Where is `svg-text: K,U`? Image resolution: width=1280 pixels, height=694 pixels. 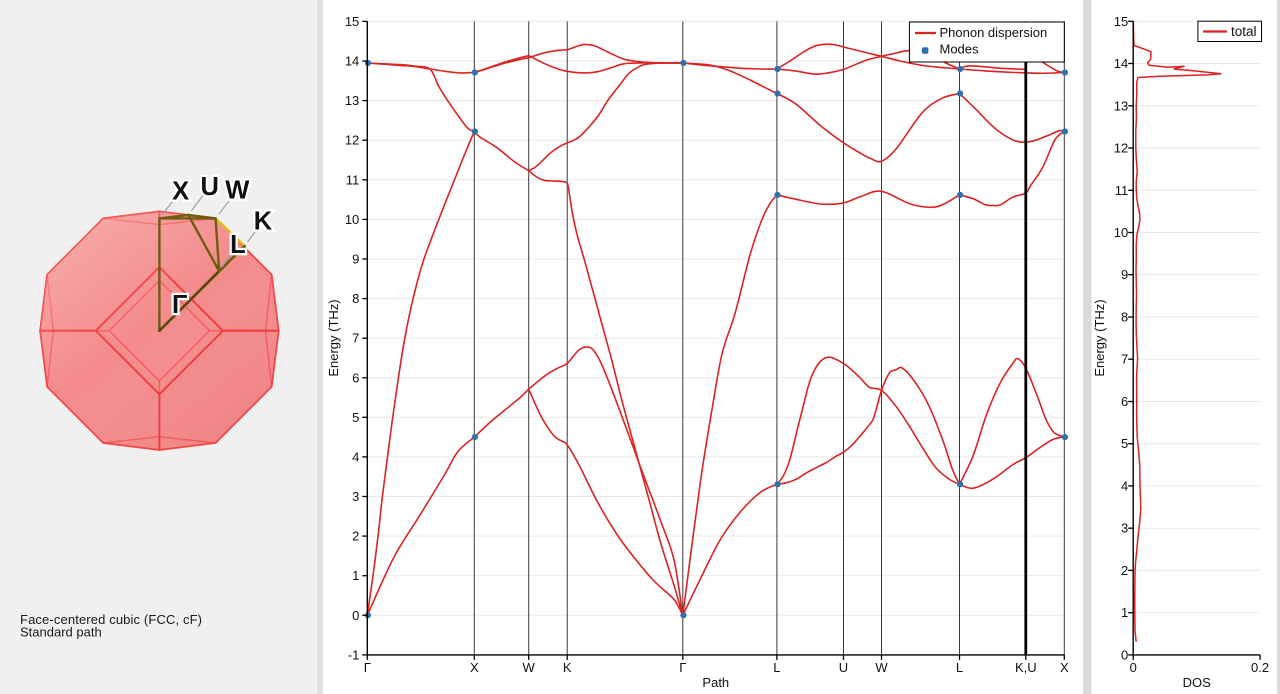
svg-text: K,U is located at coordinates (1026, 667).